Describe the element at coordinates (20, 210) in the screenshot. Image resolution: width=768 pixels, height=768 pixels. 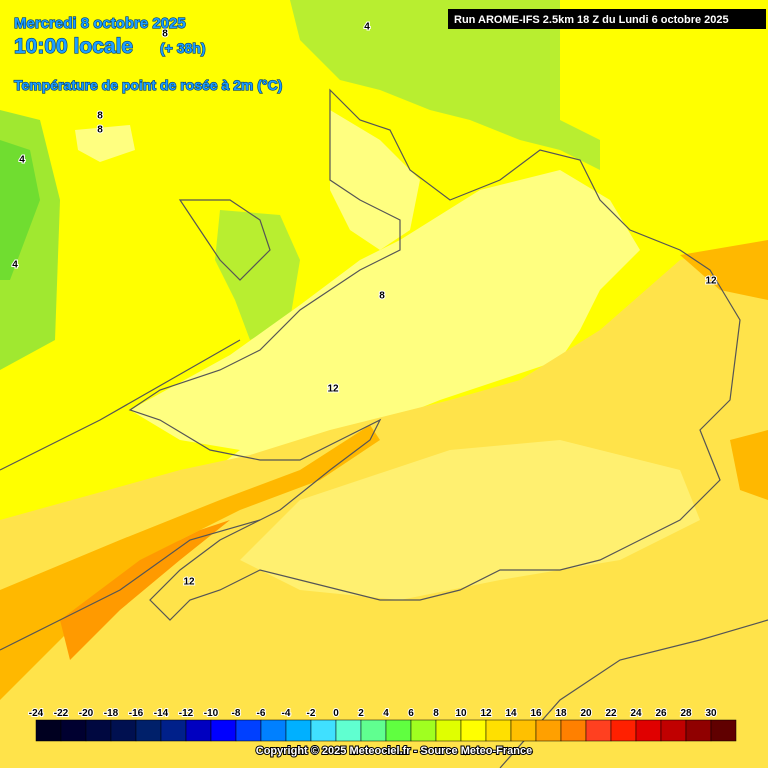
I see `field-green-dark` at that location.